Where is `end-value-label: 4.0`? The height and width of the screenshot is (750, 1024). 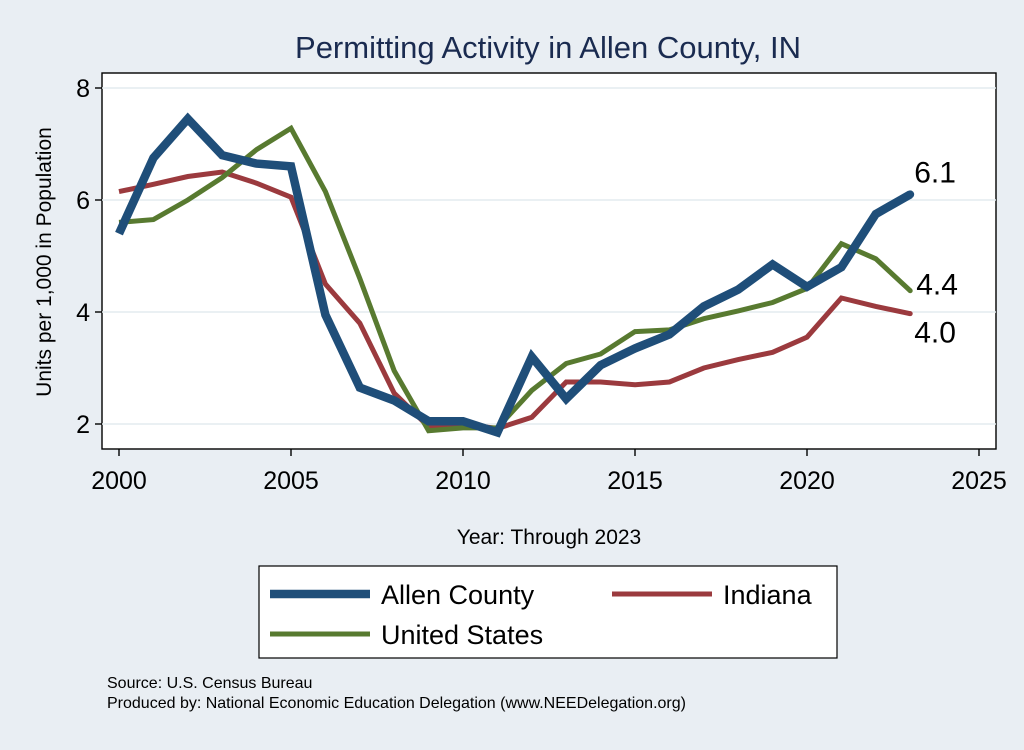
end-value-label: 4.0 is located at coordinates (935, 333).